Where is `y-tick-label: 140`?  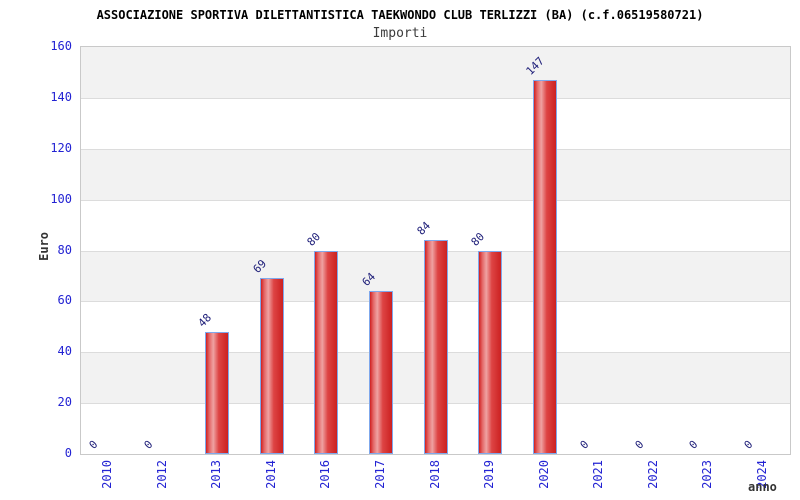 y-tick-label: 140 is located at coordinates (61, 96).